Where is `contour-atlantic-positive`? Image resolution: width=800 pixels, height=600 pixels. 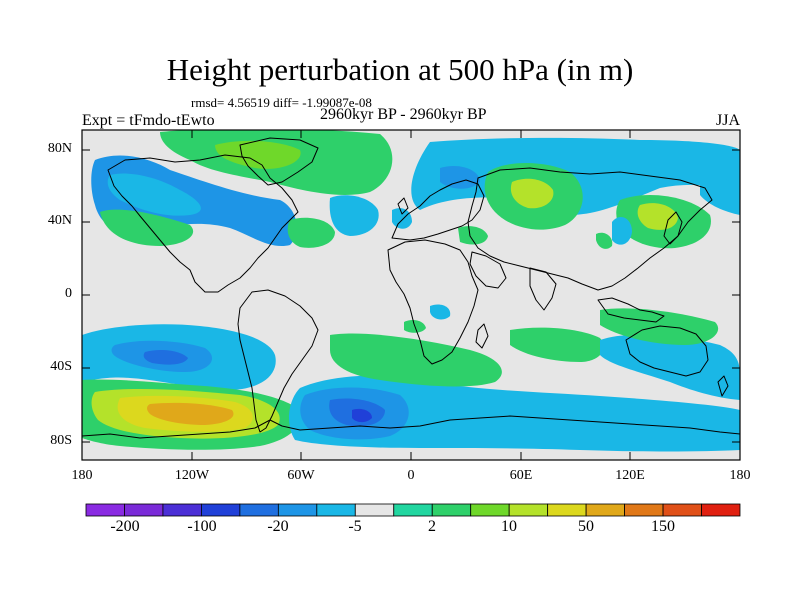 contour-atlantic-positive is located at coordinates (311, 232).